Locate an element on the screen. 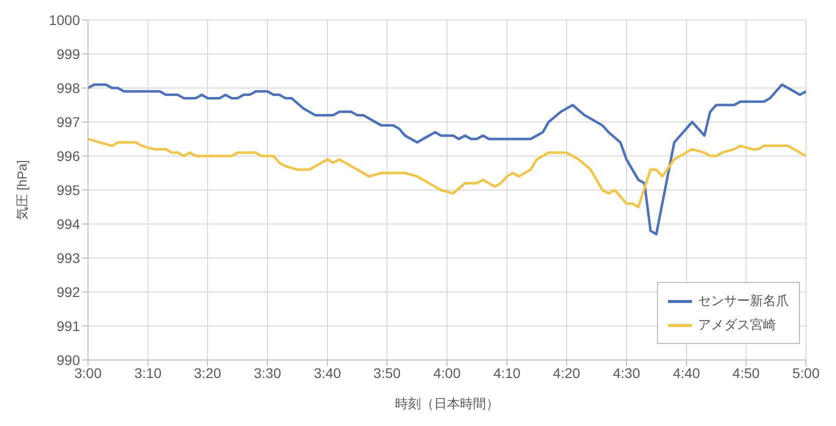 The image size is (836, 426). x-tick-label: 4:00 is located at coordinates (447, 372).